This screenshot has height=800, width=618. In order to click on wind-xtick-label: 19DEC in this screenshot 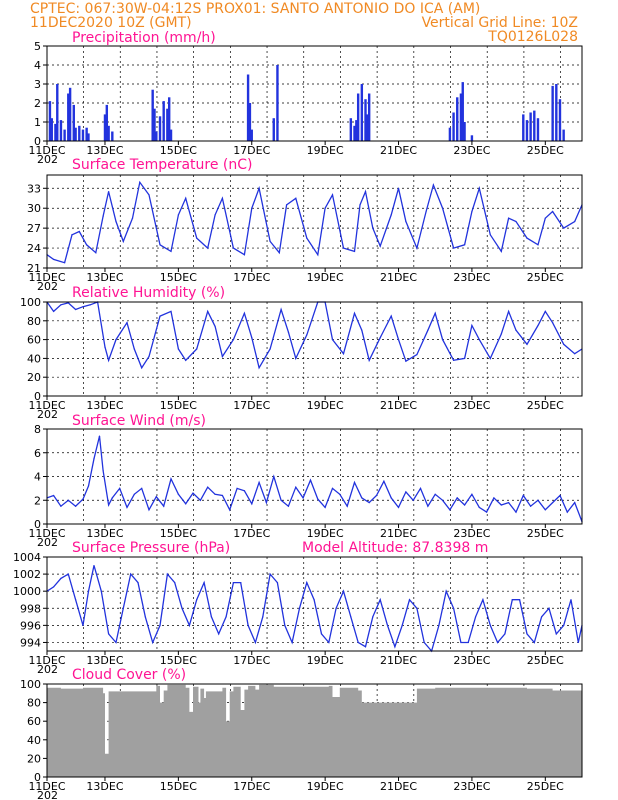, I will do `click(325, 533)`.